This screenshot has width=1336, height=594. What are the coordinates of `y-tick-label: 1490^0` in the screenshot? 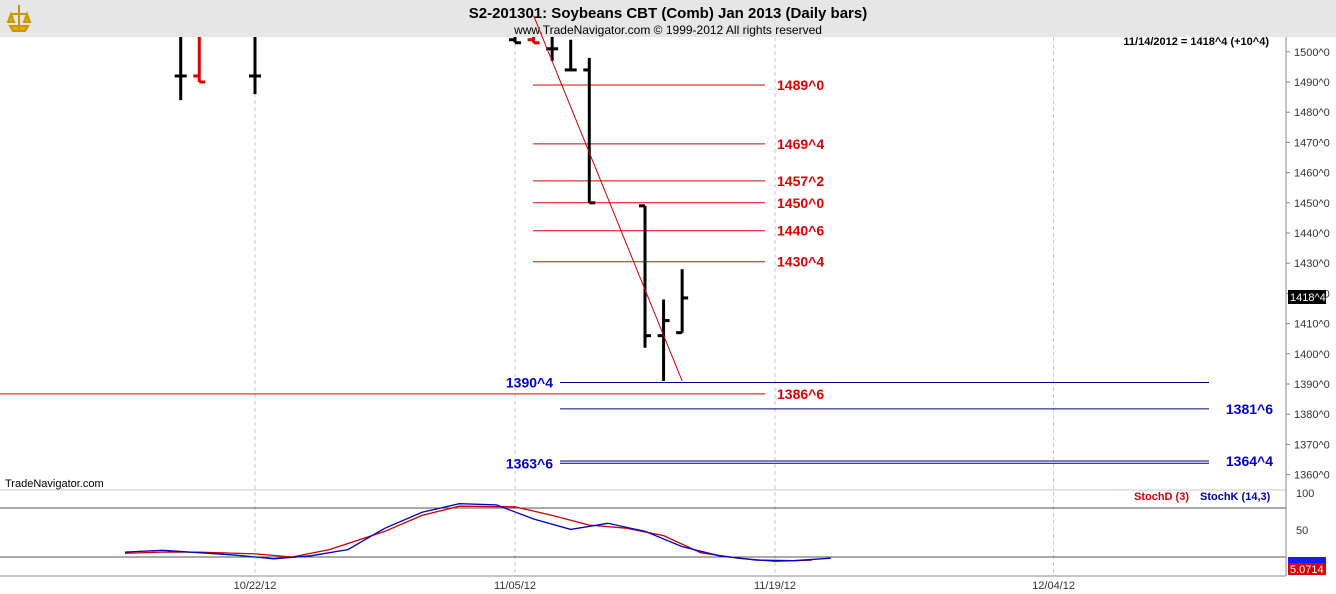 It's located at (1312, 83).